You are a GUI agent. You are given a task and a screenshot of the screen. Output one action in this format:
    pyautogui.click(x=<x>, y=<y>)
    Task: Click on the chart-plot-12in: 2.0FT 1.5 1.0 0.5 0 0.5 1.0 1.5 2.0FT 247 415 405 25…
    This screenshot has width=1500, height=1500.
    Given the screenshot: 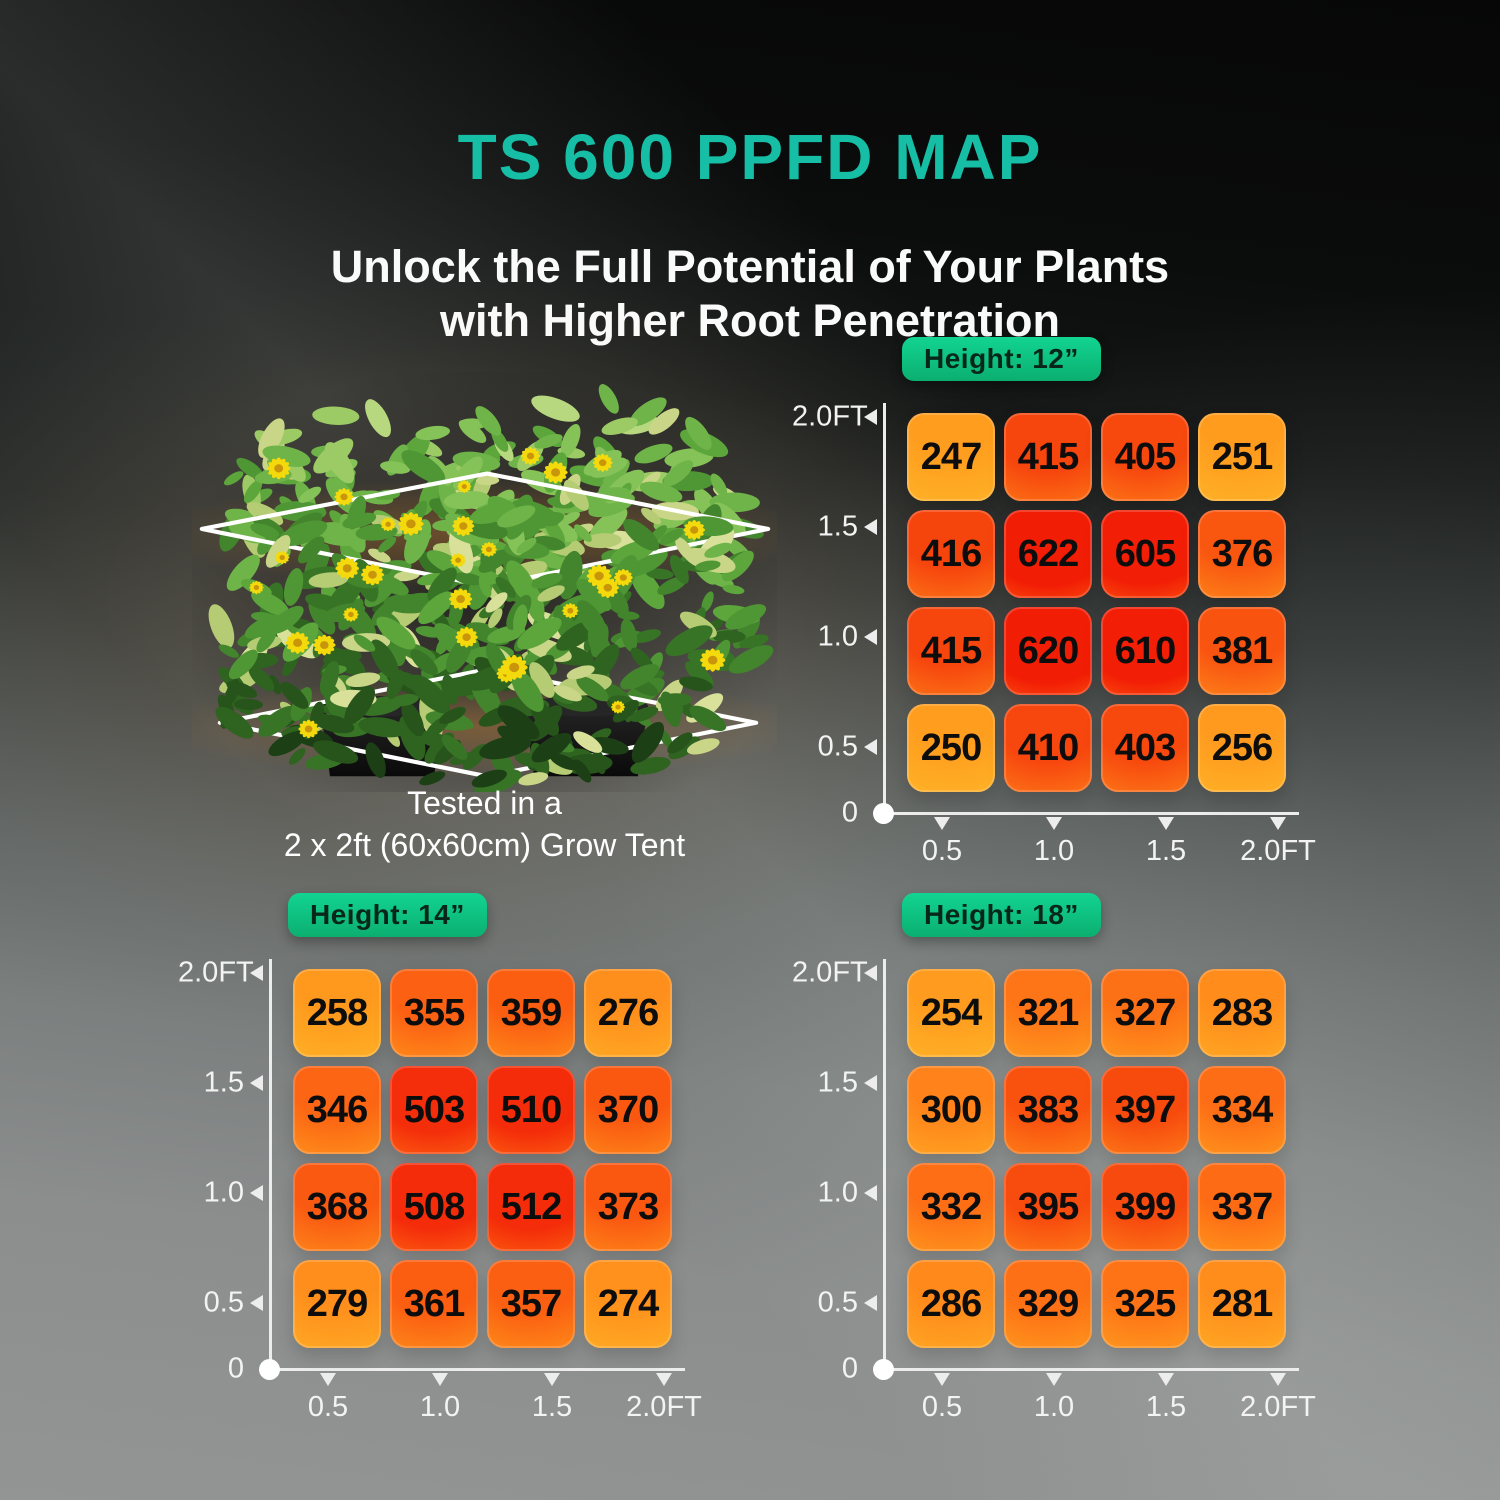 What is the action you would take?
    pyautogui.click(x=1072, y=614)
    